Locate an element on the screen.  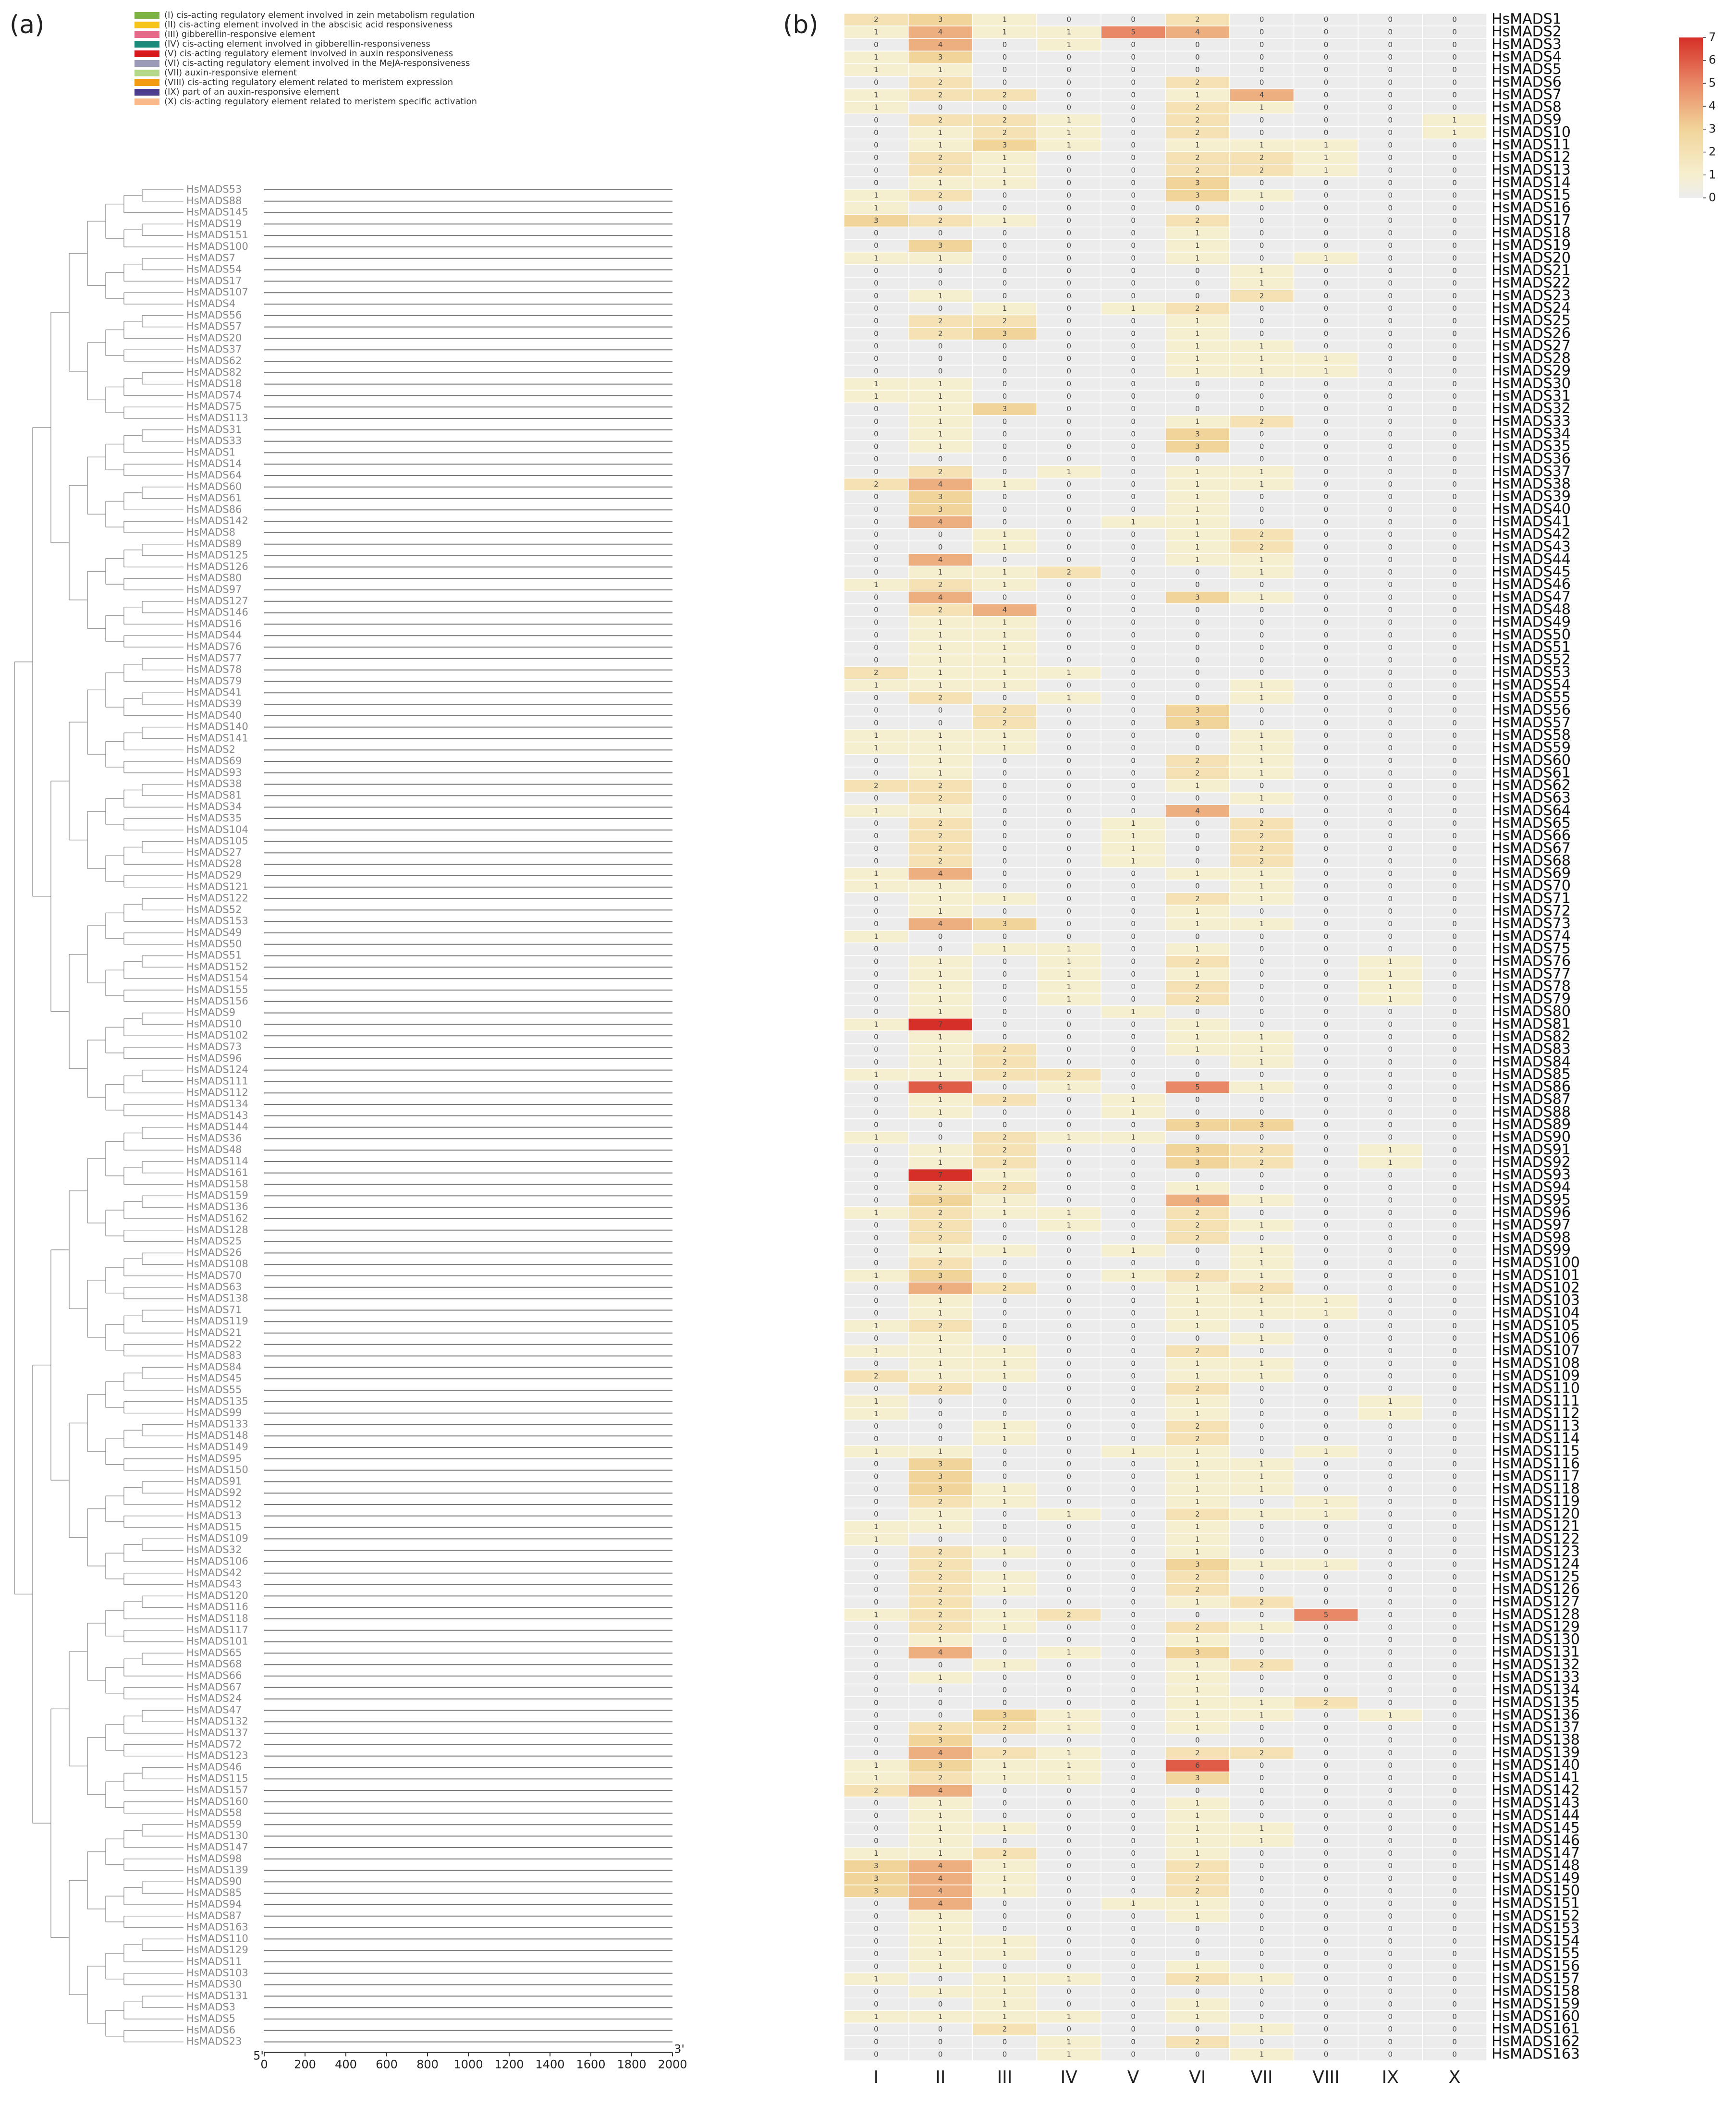
gene-label: HsMADS10 is located at coordinates (214, 1023).